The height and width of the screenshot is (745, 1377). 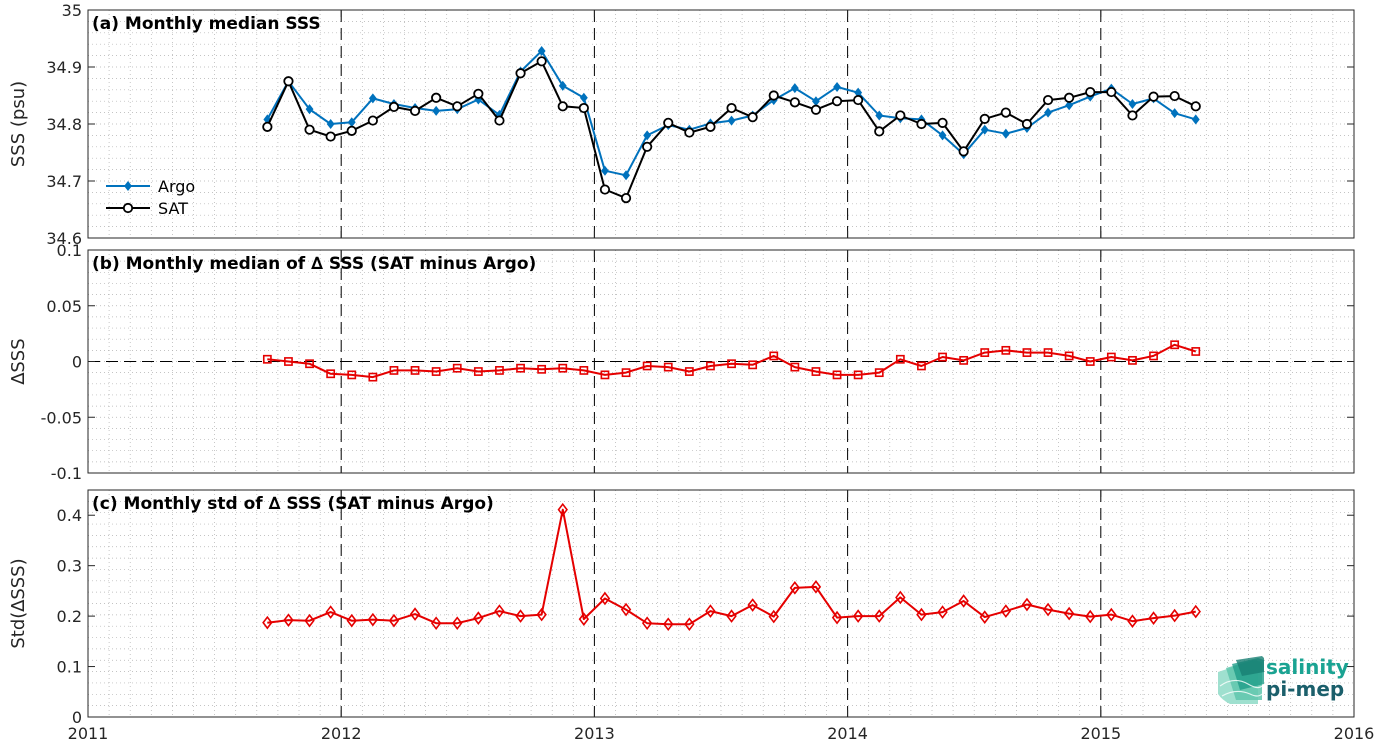 I want to click on y-axis-label: ∆SSS, so click(x=18, y=361).